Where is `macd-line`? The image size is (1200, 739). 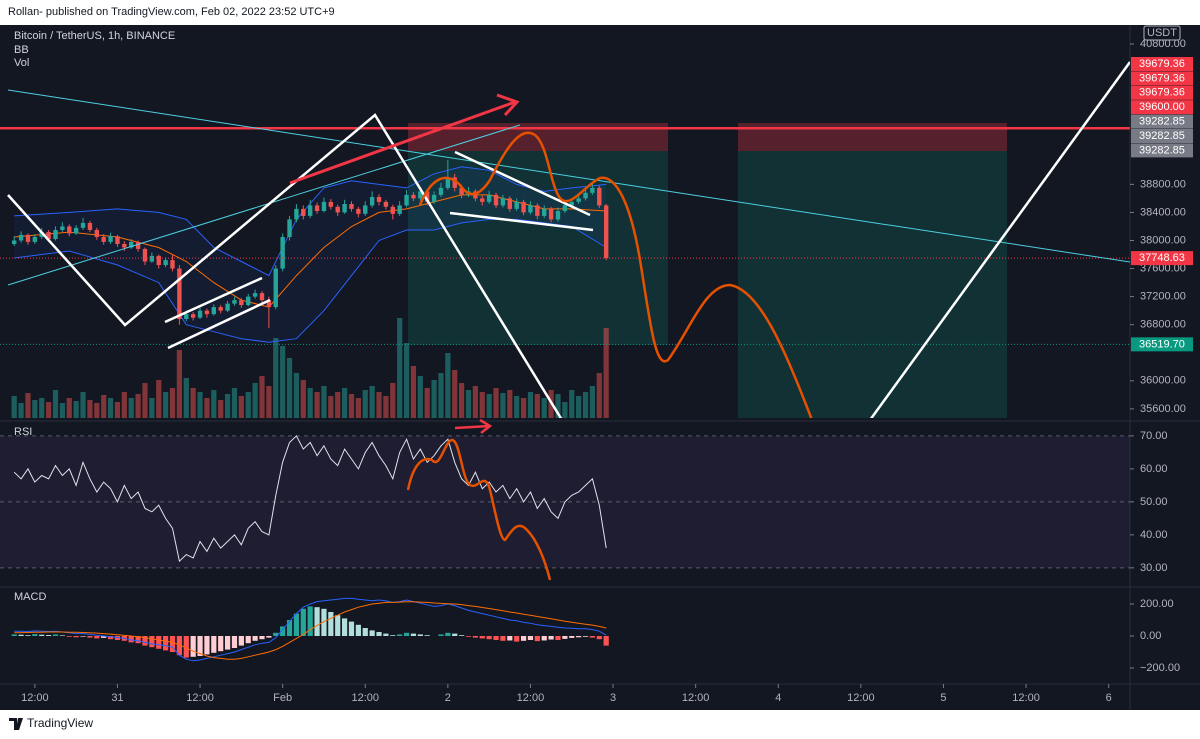 macd-line is located at coordinates (310, 629).